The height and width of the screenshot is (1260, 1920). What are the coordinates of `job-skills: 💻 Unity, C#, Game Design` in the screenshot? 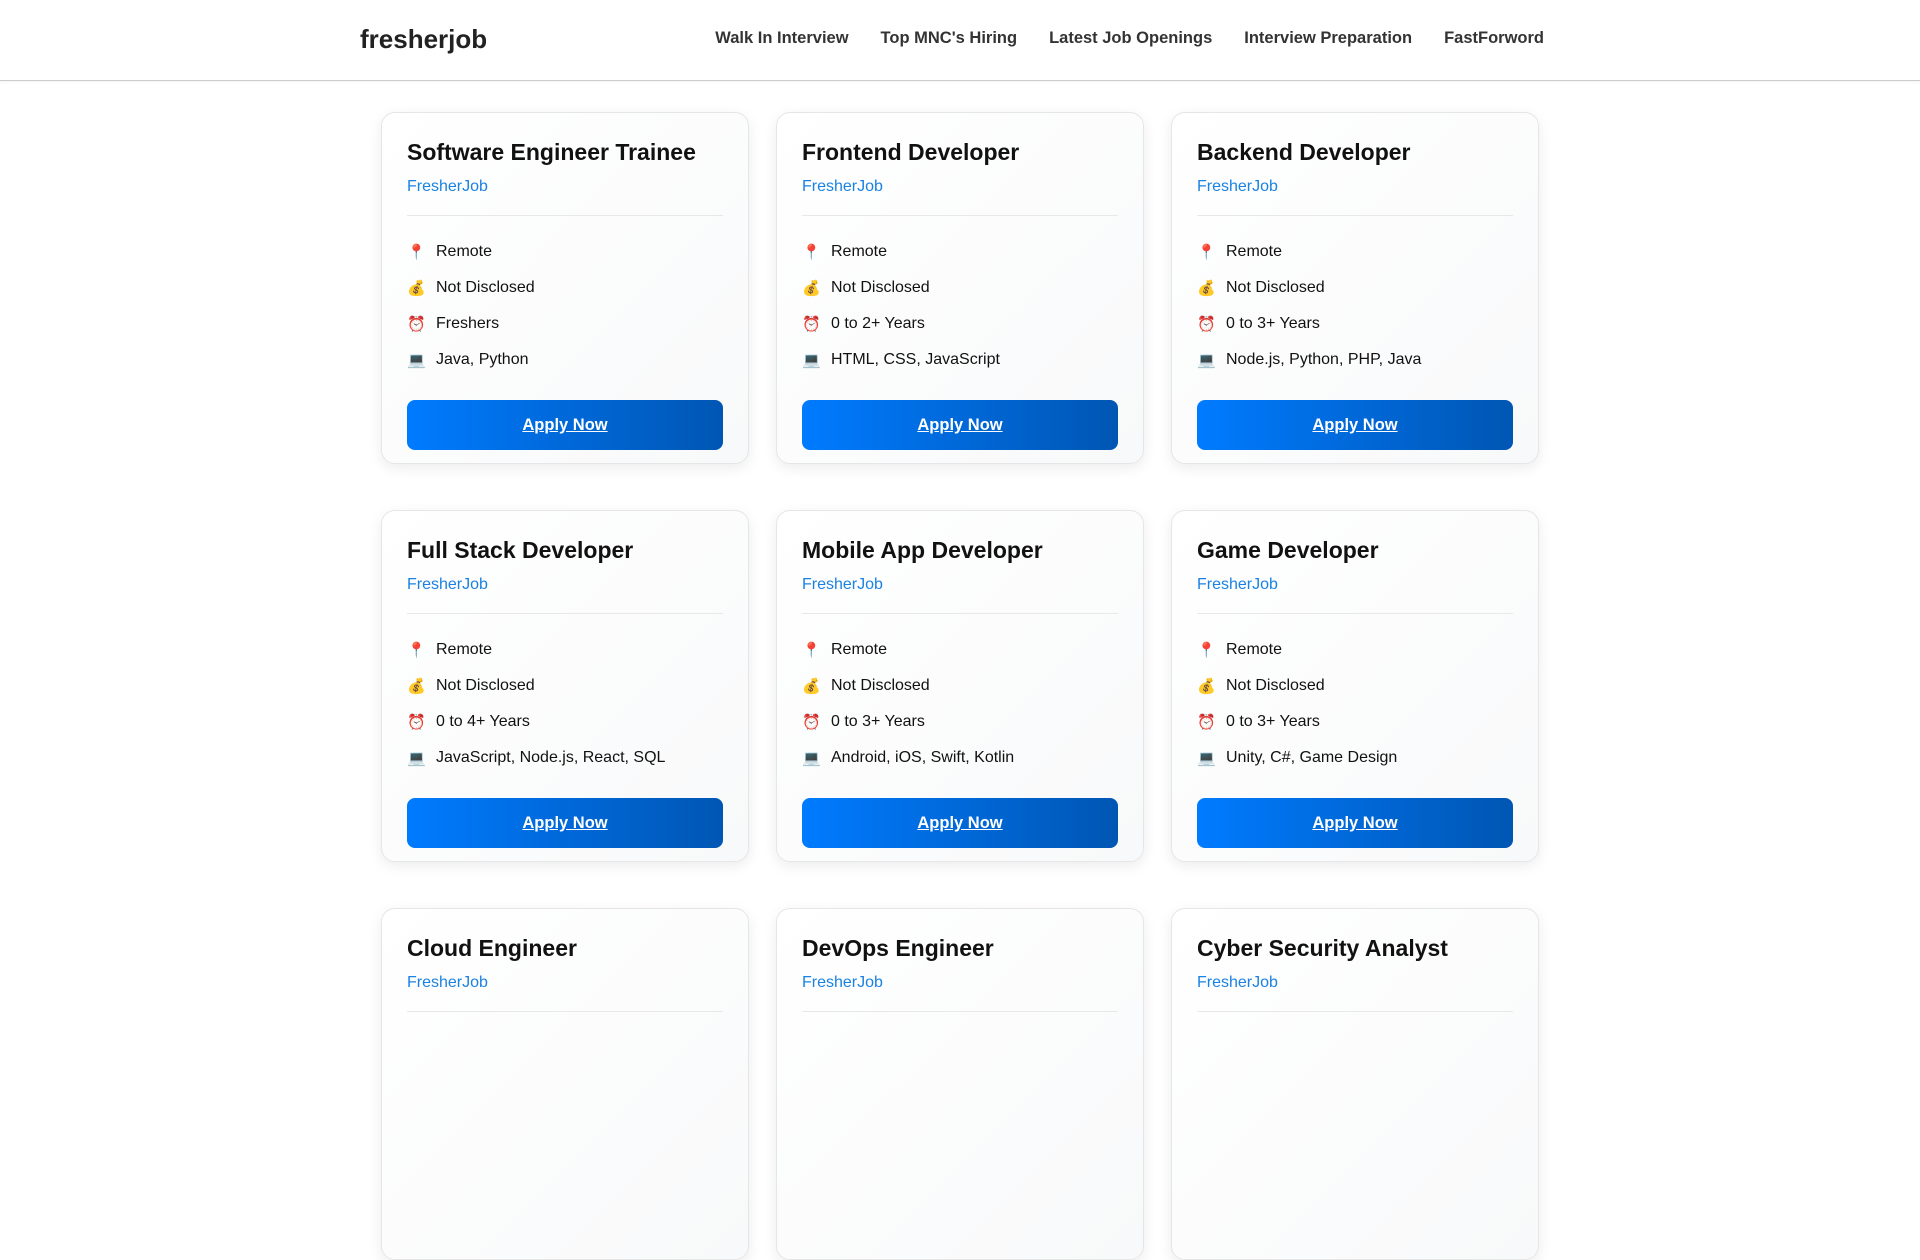 It's located at (1355, 758).